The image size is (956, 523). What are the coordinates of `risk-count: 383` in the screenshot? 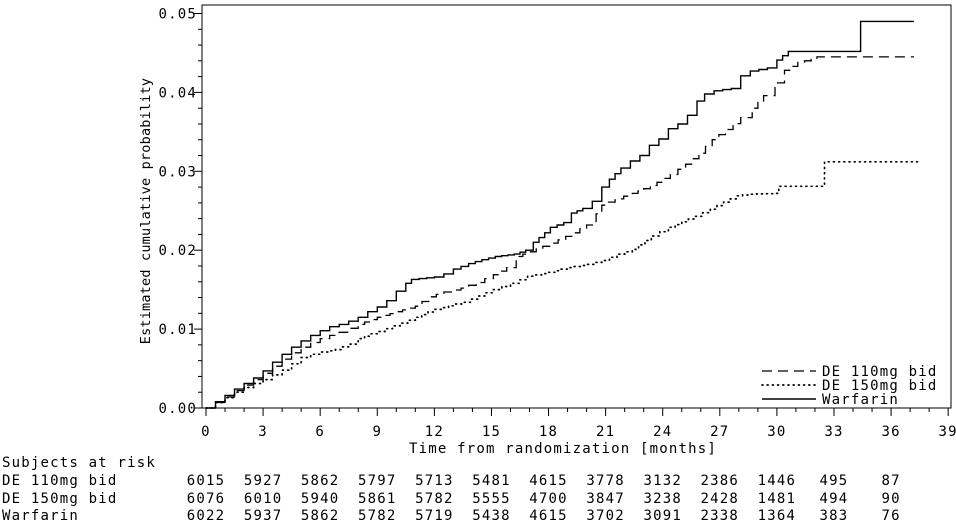 It's located at (834, 515).